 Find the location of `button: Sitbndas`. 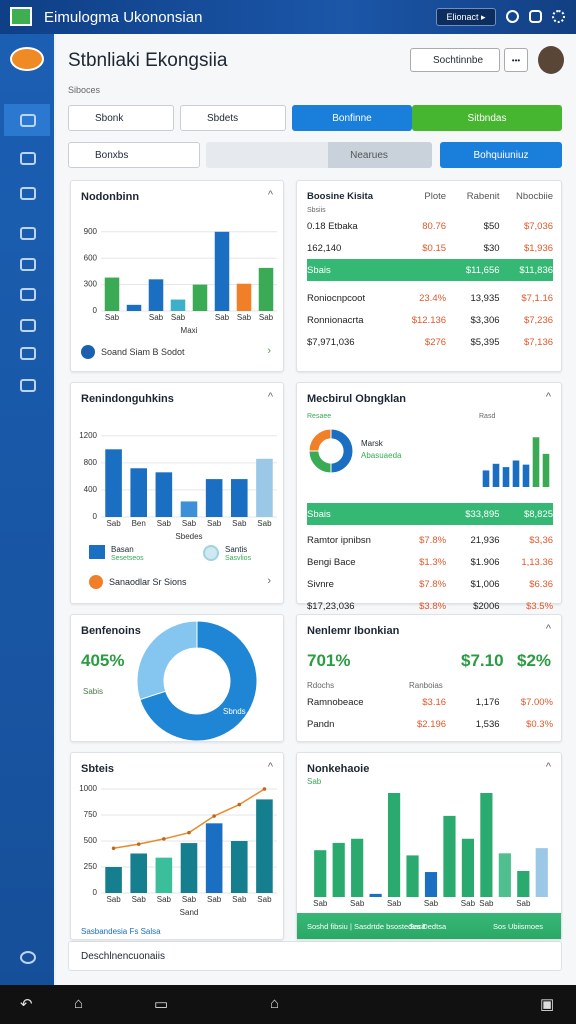

button: Sitbndas is located at coordinates (487, 118).